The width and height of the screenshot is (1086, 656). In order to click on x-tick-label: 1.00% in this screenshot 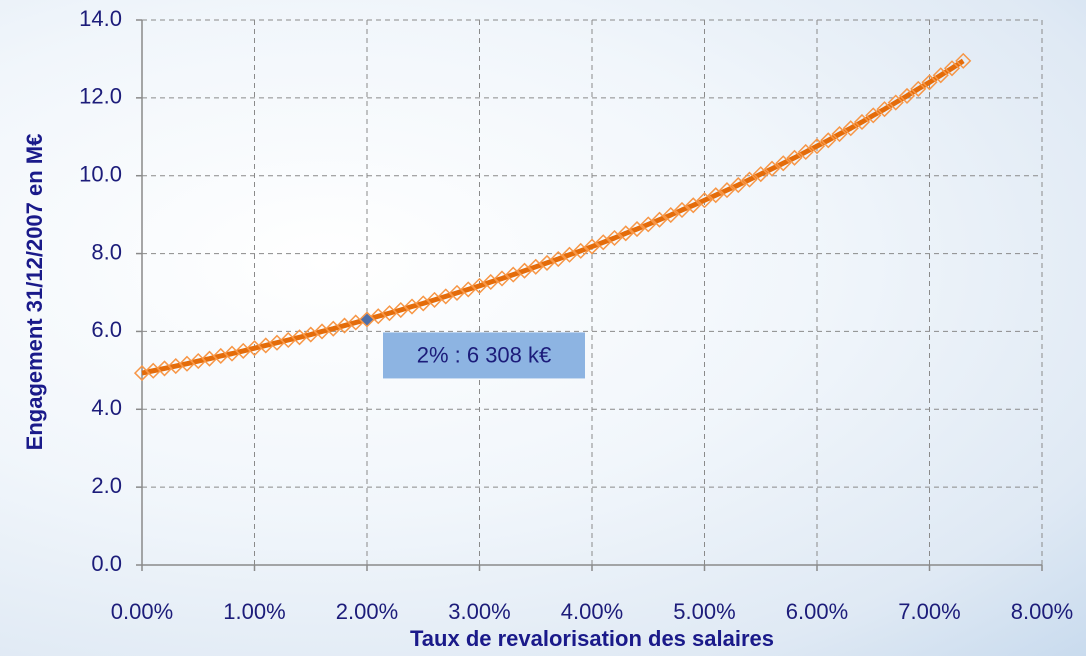, I will do `click(254, 611)`.